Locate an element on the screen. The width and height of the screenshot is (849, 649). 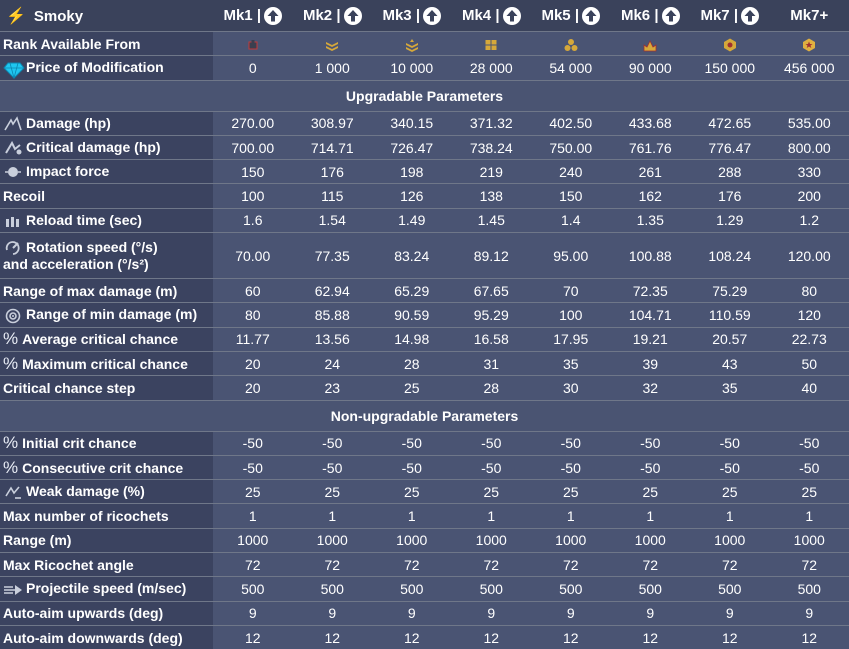
row-label: Maximum critical chance is located at coordinates (105, 364).